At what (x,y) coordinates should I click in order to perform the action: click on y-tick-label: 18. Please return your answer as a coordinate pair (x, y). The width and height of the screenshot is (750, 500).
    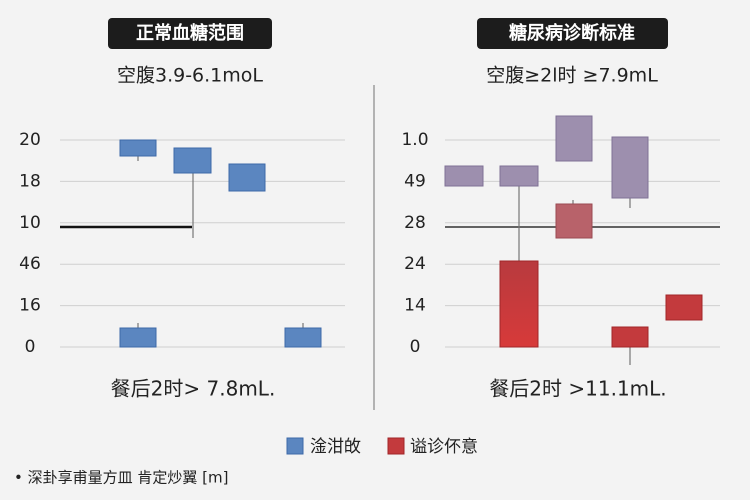
    Looking at the image, I should click on (30, 181).